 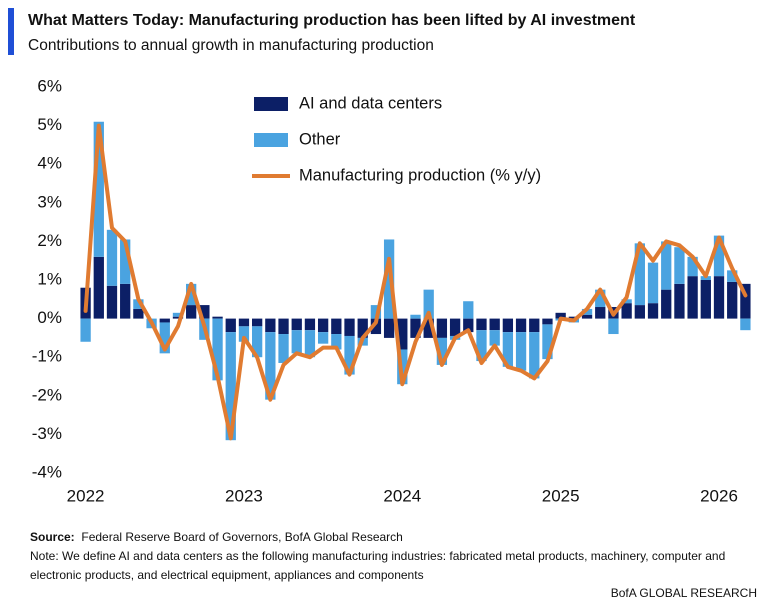 I want to click on y-tick-label: 3%, so click(x=49, y=201).